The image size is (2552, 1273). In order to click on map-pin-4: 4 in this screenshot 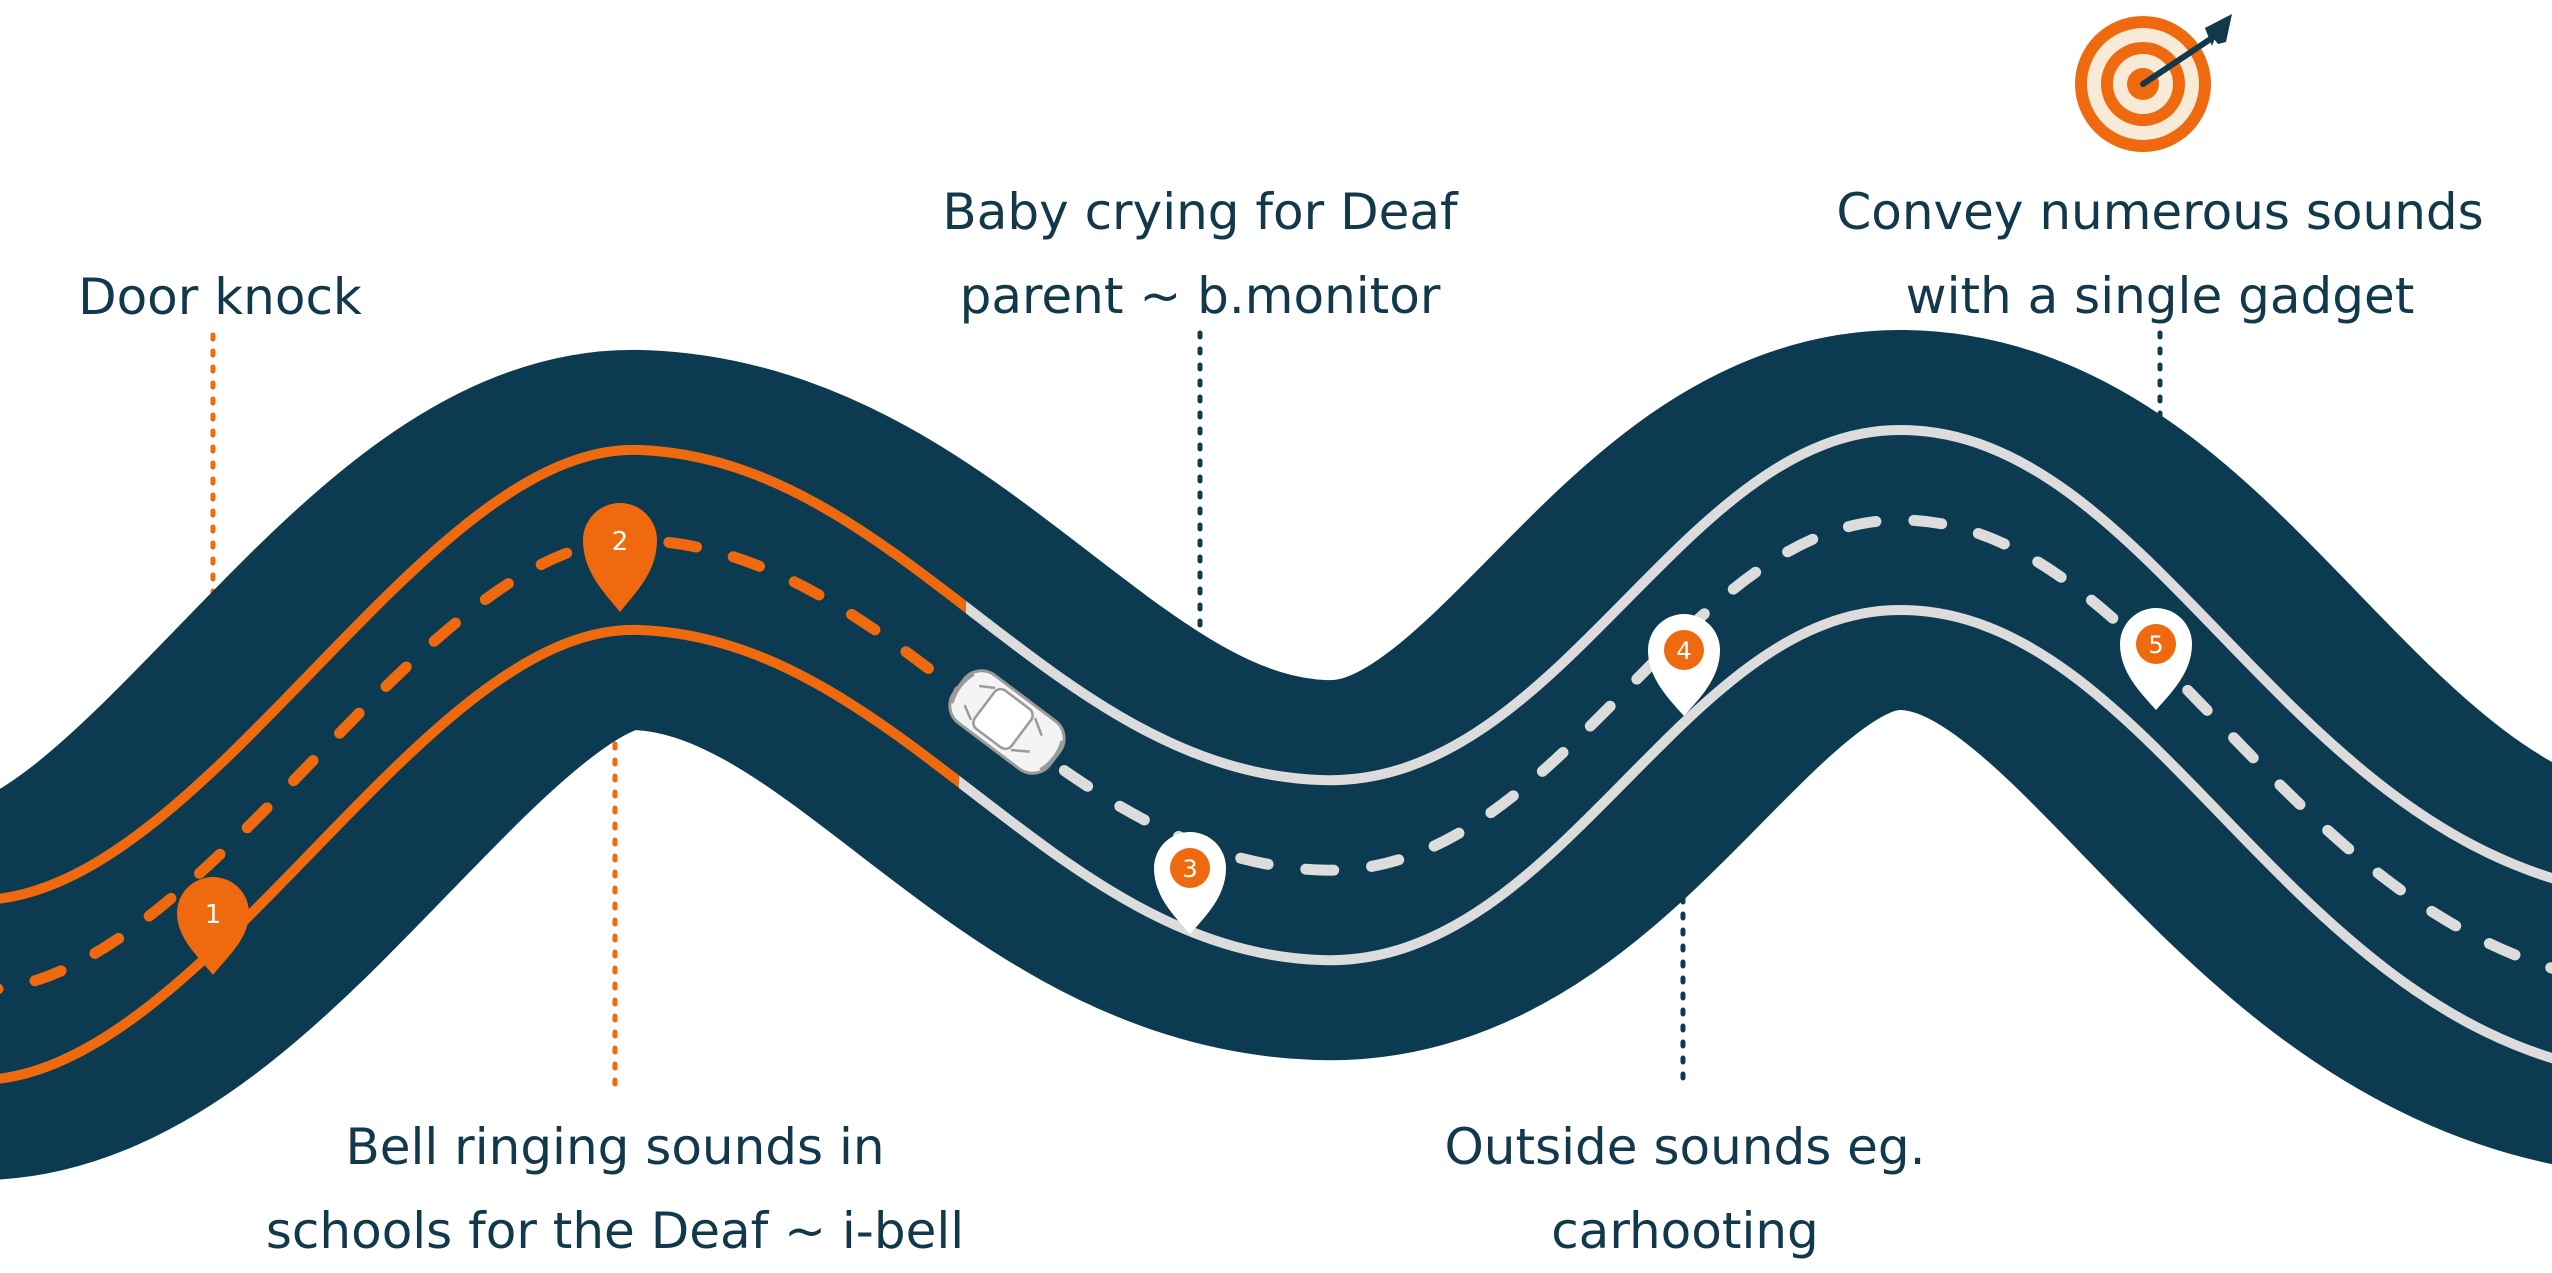, I will do `click(1684, 665)`.